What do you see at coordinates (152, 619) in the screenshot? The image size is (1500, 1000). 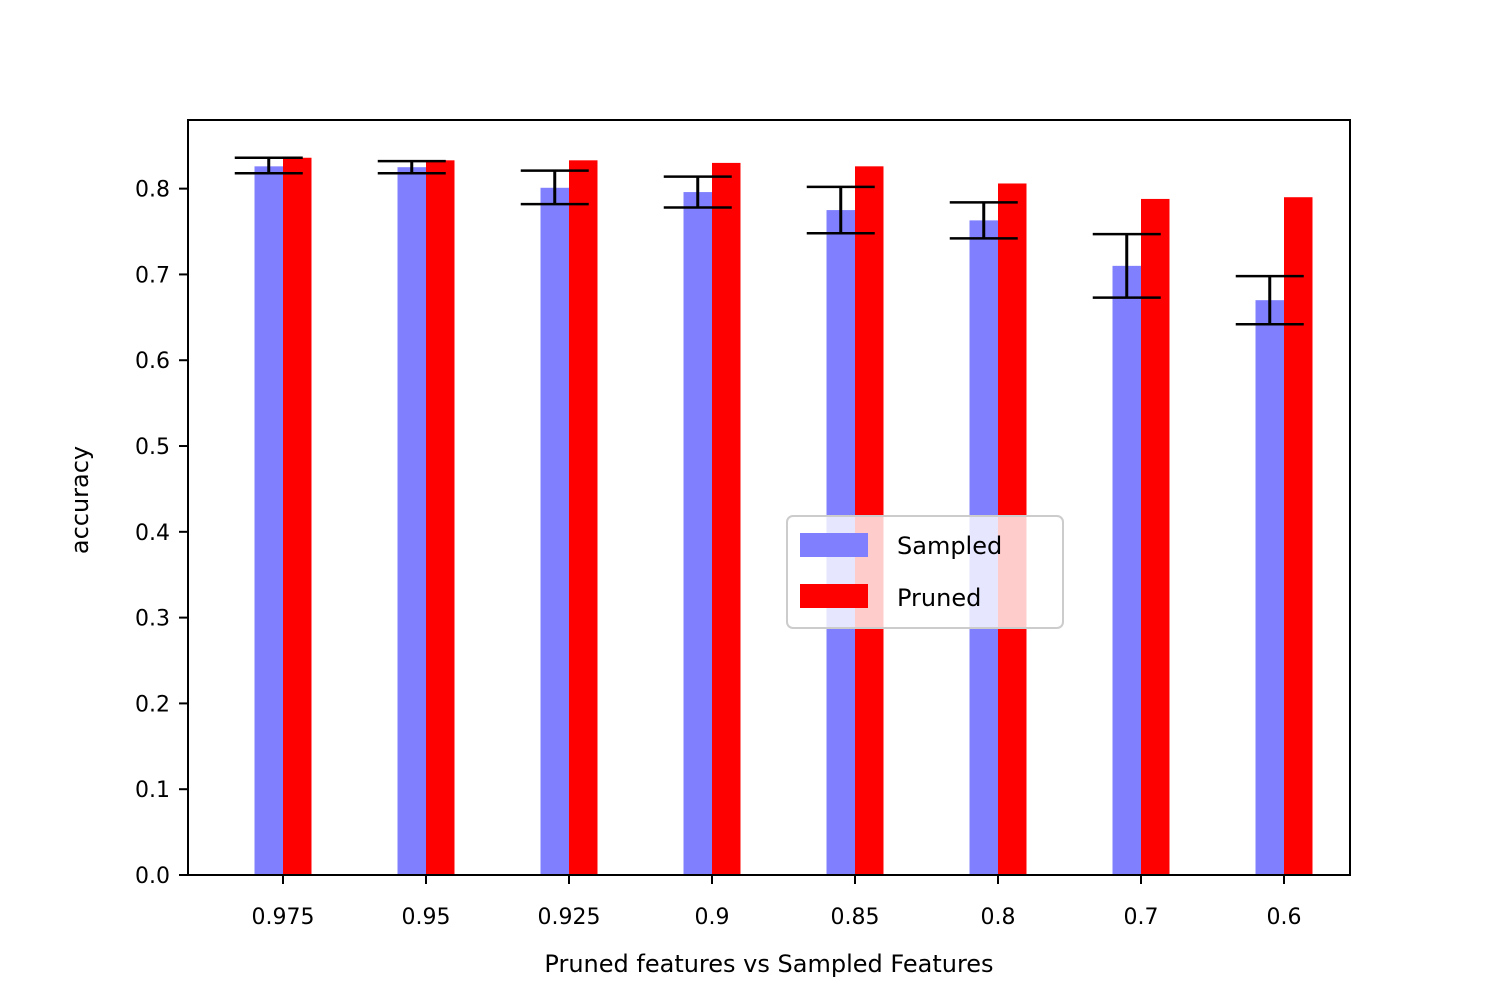 I see `y-tick-label-3: 0.3` at bounding box center [152, 619].